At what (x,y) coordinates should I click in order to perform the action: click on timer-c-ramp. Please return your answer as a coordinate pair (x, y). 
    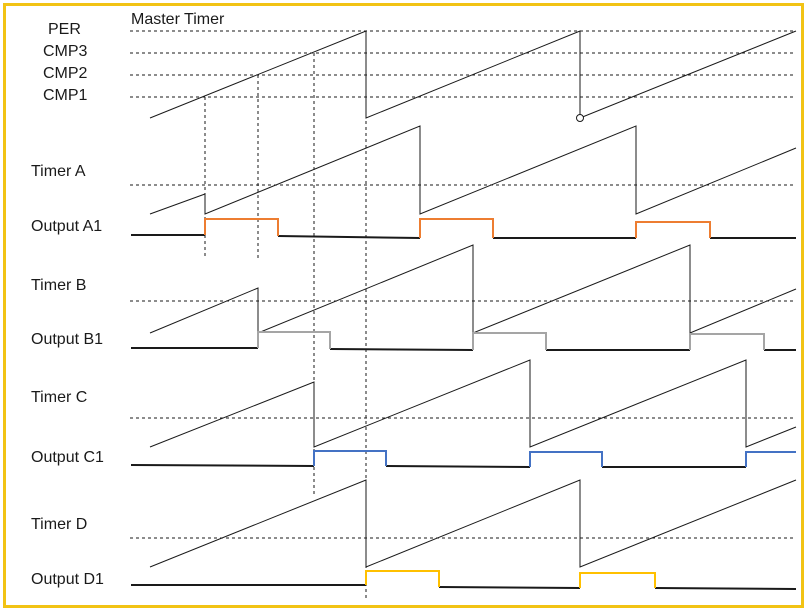
    Looking at the image, I should click on (473, 403).